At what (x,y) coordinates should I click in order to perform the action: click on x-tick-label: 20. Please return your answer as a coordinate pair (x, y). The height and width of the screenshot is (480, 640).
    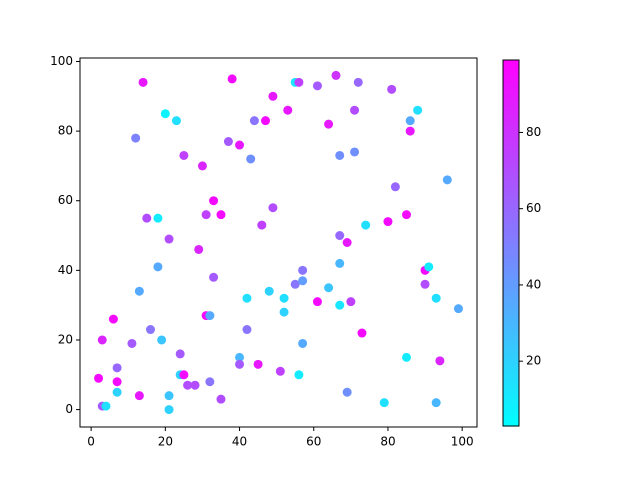
    Looking at the image, I should click on (165, 442).